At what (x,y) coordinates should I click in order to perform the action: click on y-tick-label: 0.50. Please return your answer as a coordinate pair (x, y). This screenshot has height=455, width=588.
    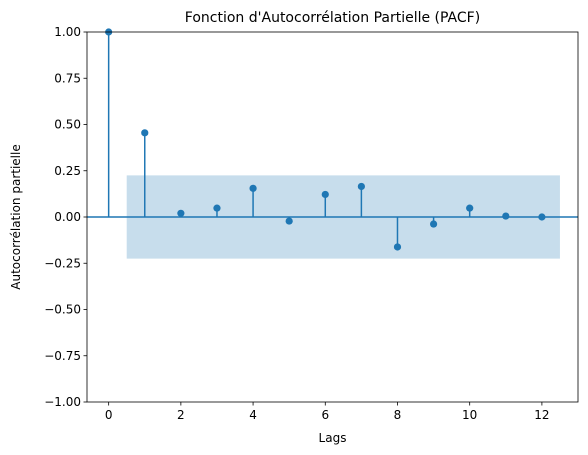
    Looking at the image, I should click on (67, 125).